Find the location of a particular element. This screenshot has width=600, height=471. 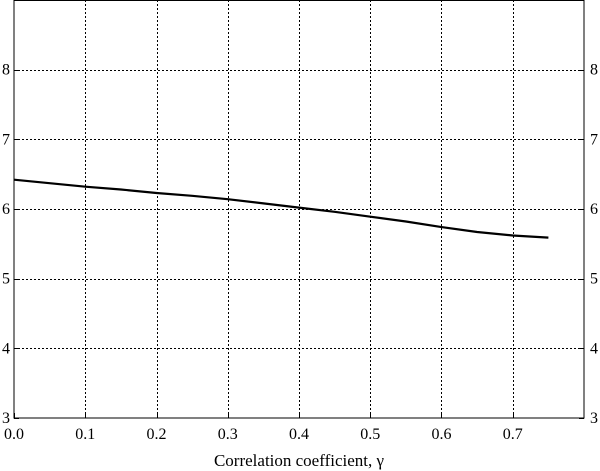

series-line is located at coordinates (281, 208).